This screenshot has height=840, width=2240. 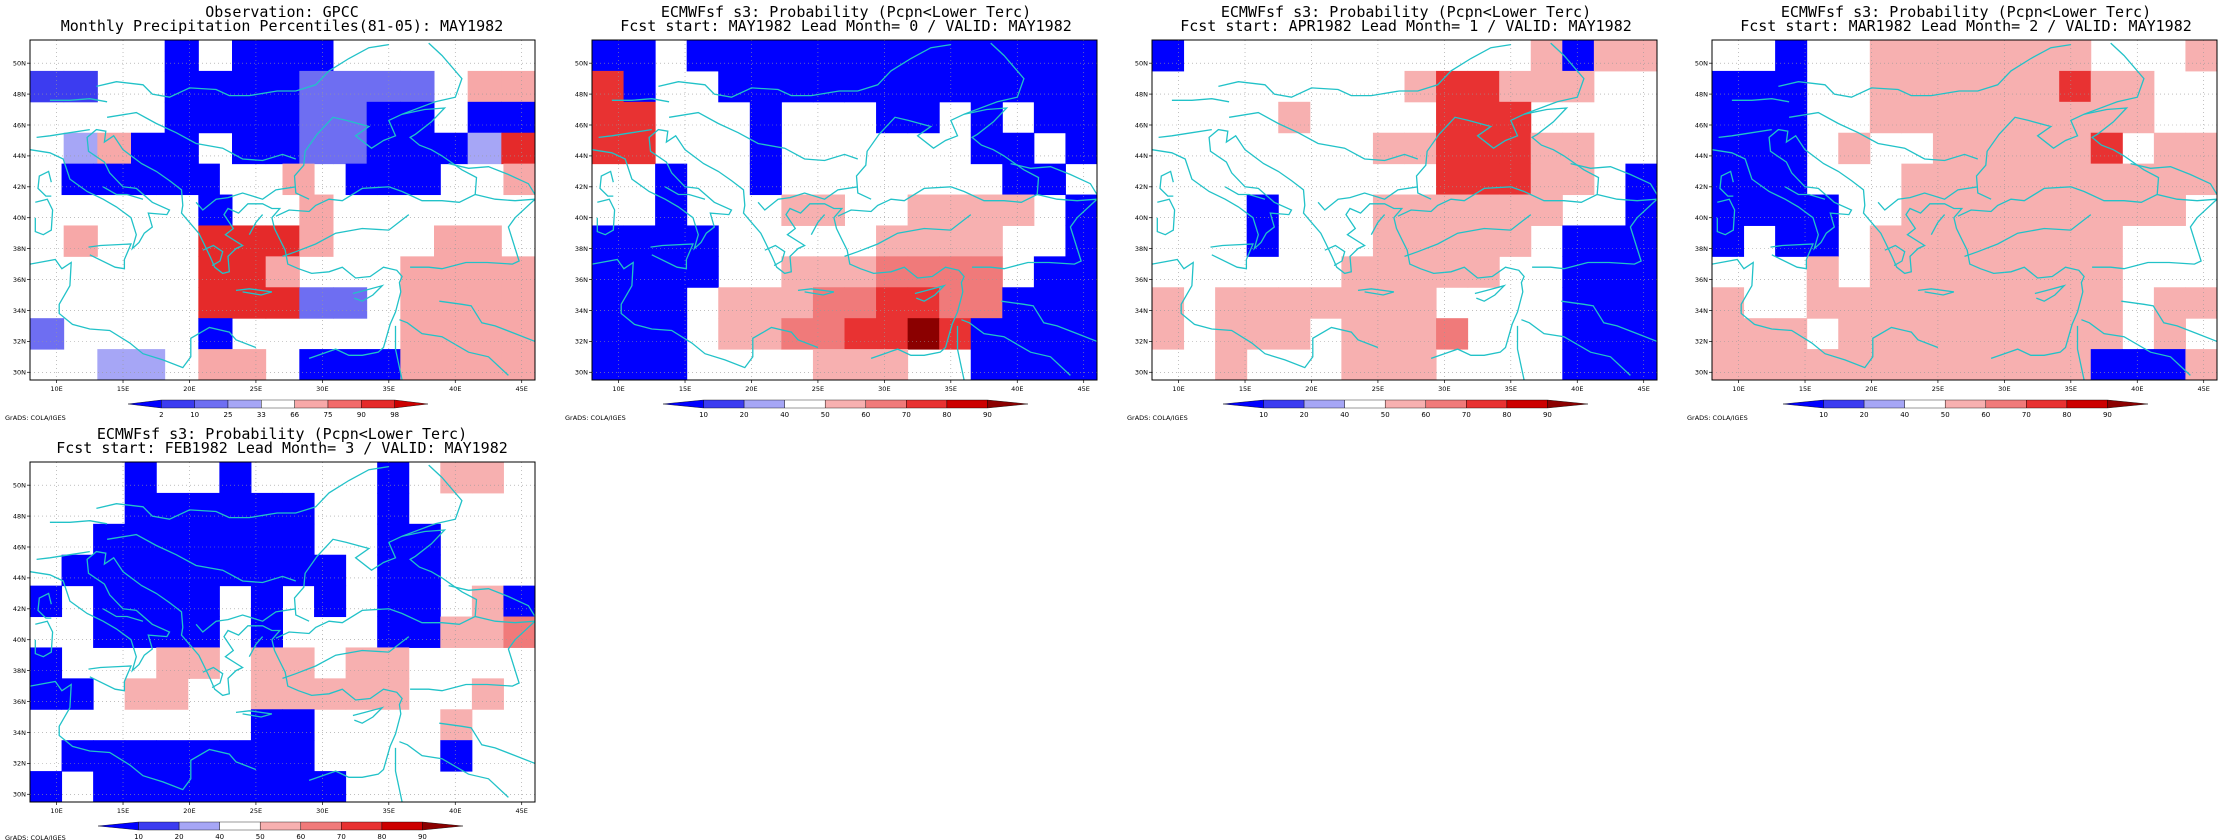 I want to click on lat-tick-label: 32N, so click(x=581, y=342).